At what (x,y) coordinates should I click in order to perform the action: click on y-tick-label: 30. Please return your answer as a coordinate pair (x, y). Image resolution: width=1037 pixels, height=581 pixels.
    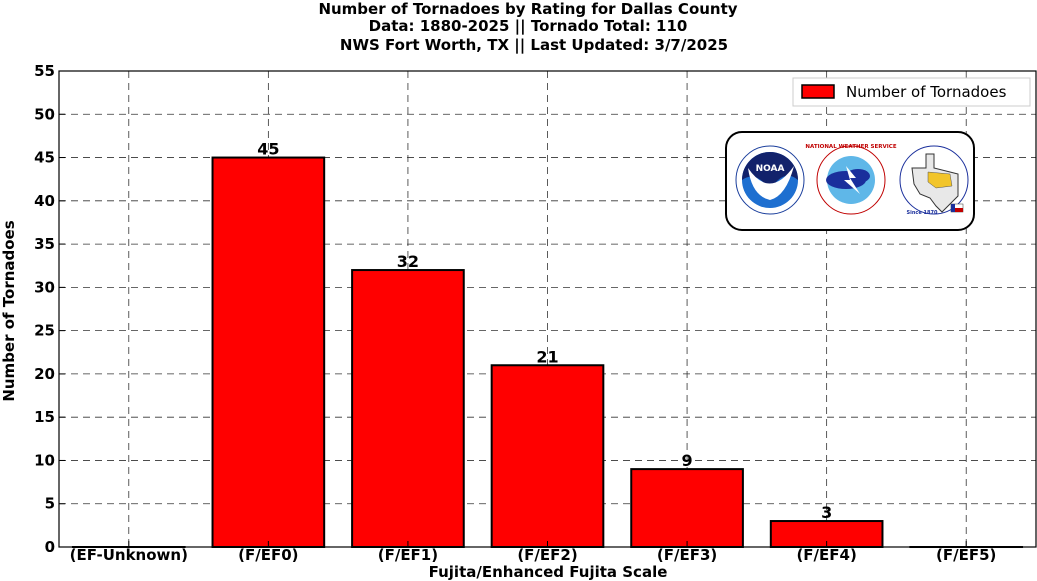
    Looking at the image, I should click on (44, 287).